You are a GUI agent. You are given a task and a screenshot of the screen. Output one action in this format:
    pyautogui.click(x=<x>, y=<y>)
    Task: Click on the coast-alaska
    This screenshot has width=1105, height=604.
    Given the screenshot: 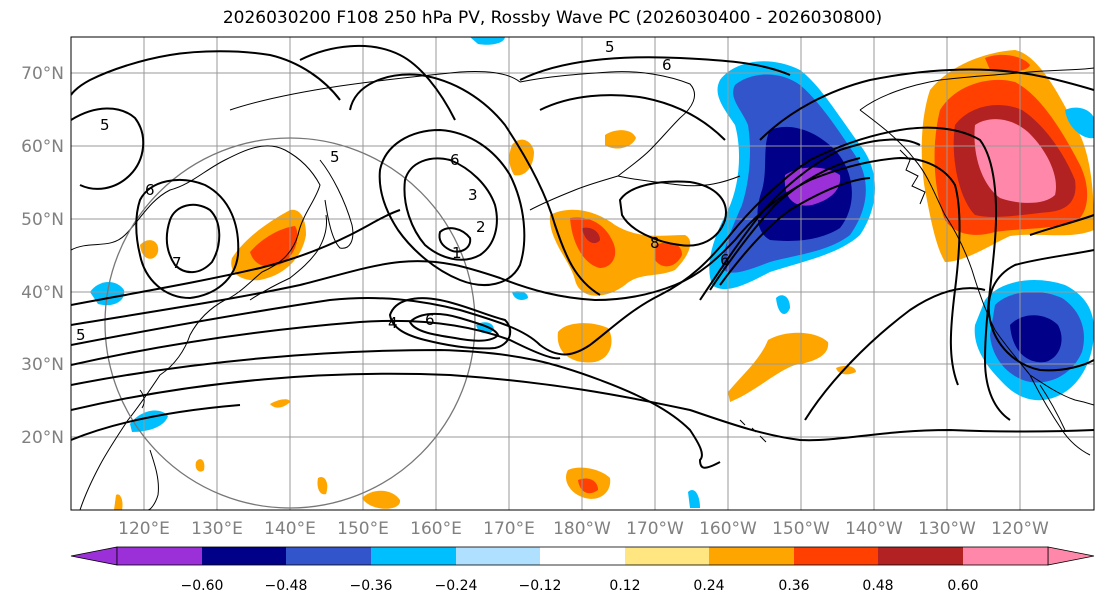 What is the action you would take?
    pyautogui.click(x=630, y=129)
    